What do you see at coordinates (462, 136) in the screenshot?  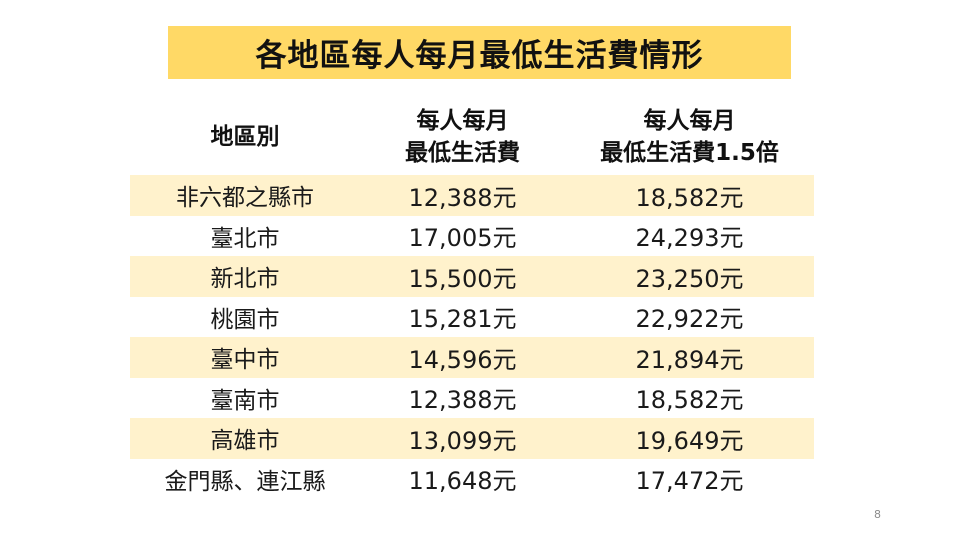 I see `header-min-cost: 每人每月 最低生活費` at bounding box center [462, 136].